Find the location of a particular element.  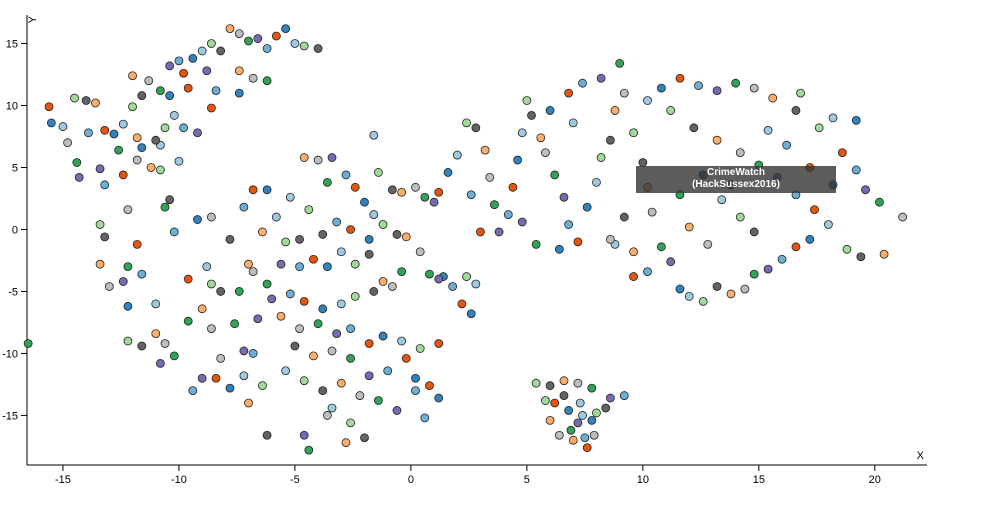

x-tick-label: 10 is located at coordinates (643, 480).